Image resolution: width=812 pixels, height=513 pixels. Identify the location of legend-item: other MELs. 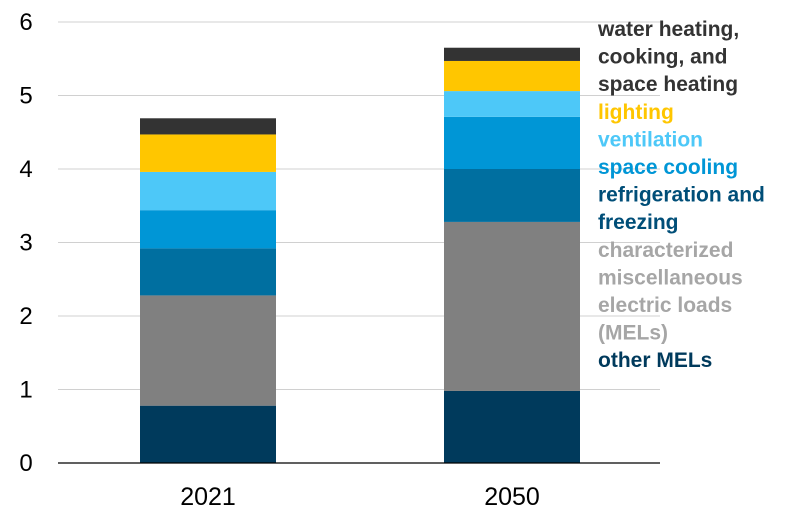
(655, 360).